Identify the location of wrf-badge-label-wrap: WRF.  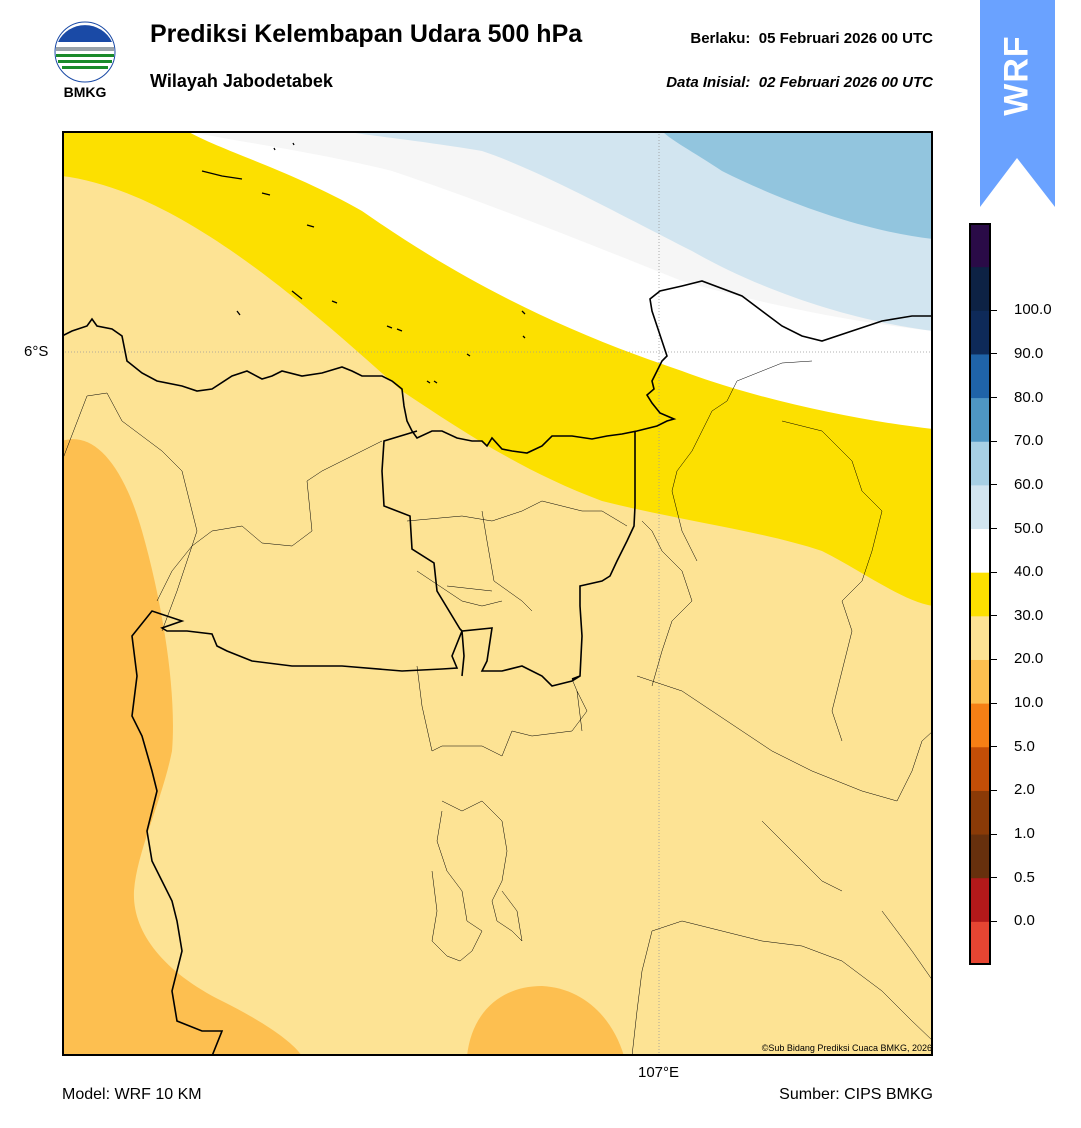
(1017, 75).